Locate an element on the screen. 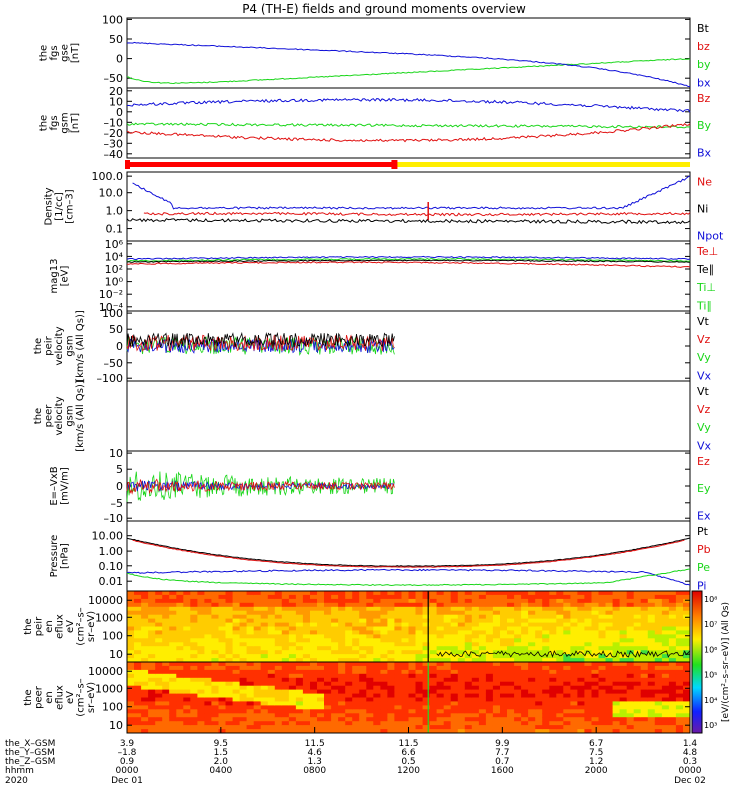 Image resolution: width=750 pixels, height=800 pixels. xaxis-x-value: 1.4 is located at coordinates (690, 744).